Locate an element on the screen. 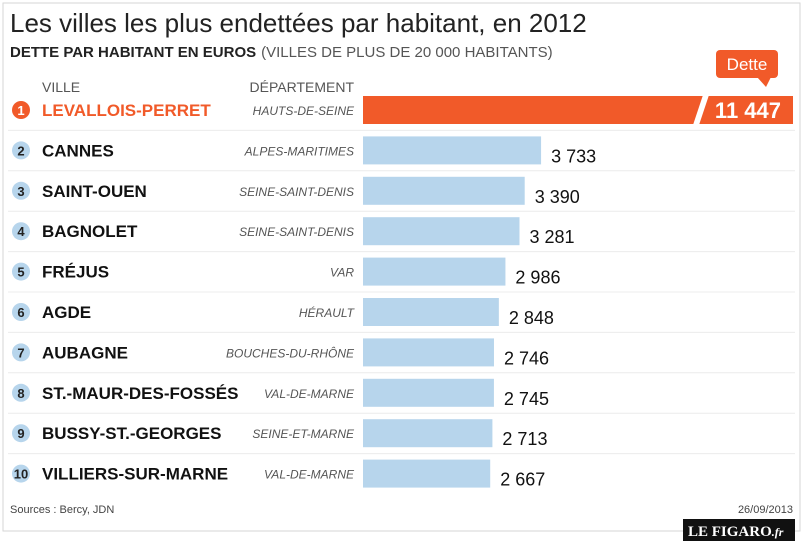 Image resolution: width=805 pixels, height=545 pixels. city-label: FRÉJUS is located at coordinates (75, 272).